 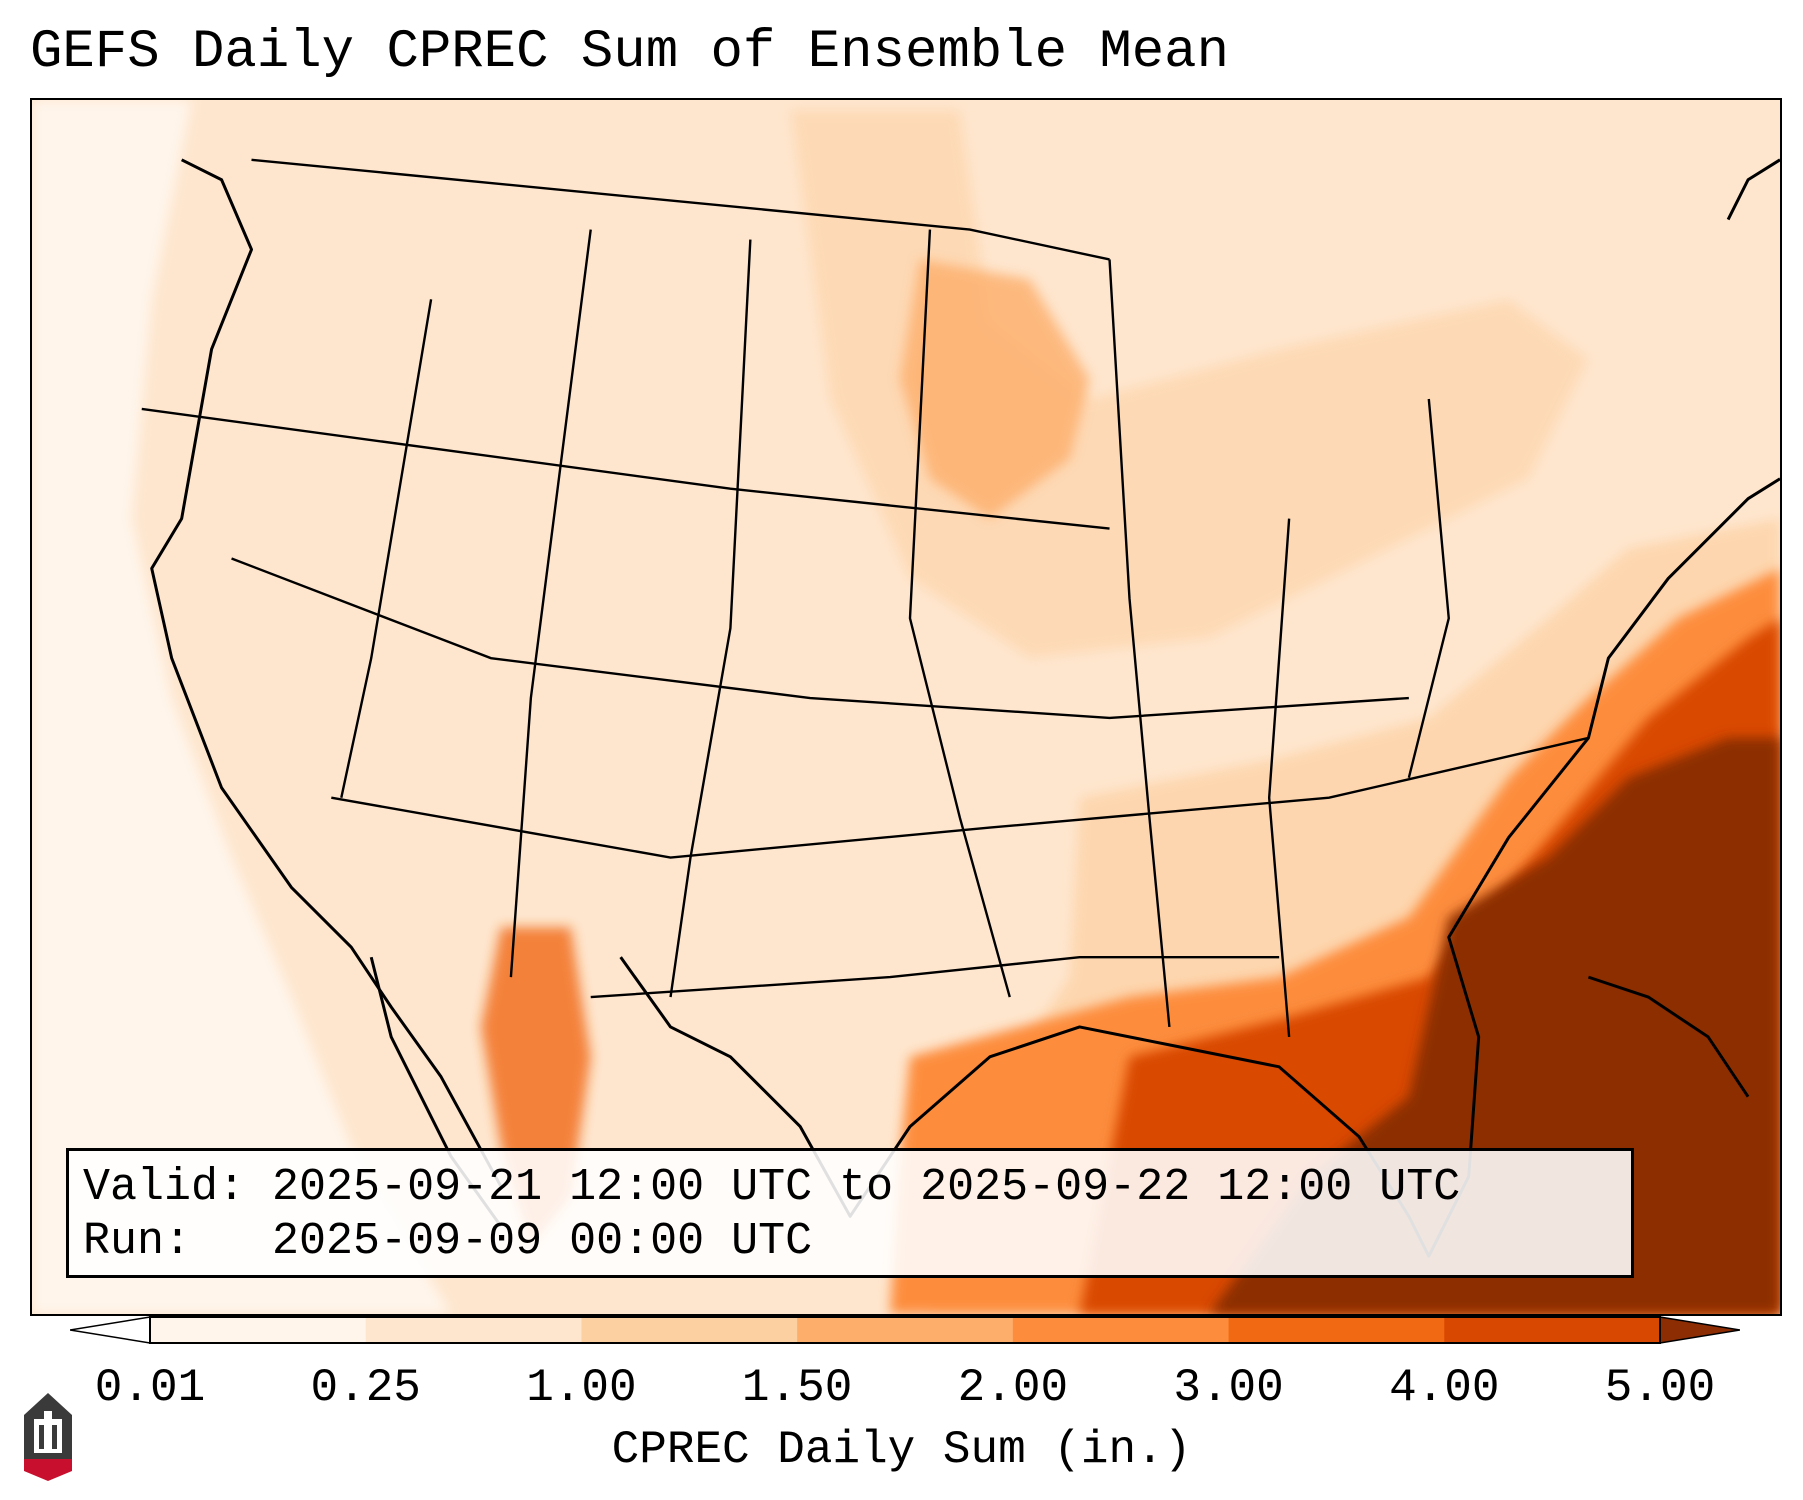 I want to click on colorbar-tick-label: 4.00, so click(x=1444, y=1388).